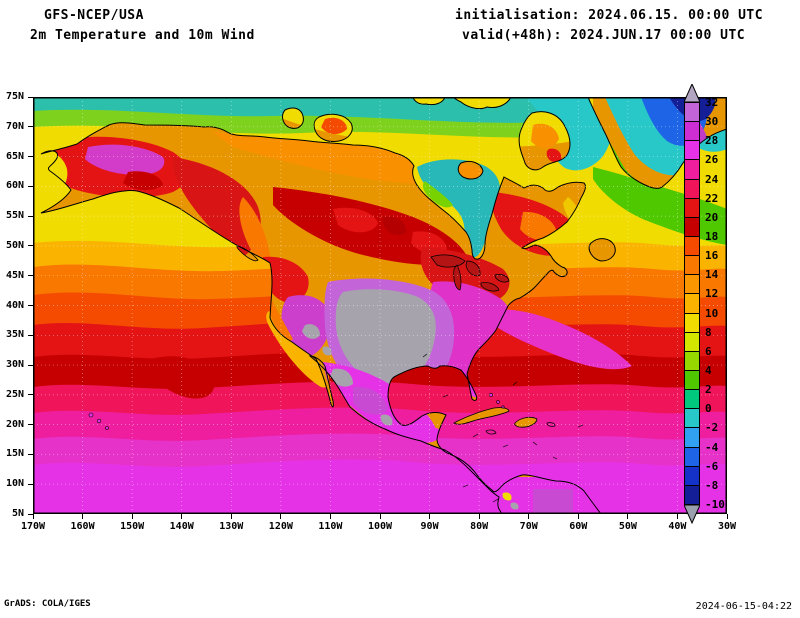 This screenshot has height=618, width=800. I want to click on initialisation-label: initialisation: 2024.06.15. 00:00 UTC, so click(609, 15).